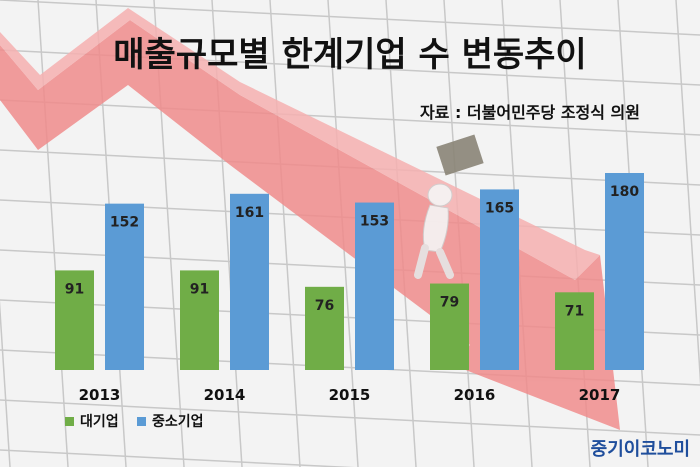 This screenshot has width=700, height=467. I want to click on bar-sme-2015, so click(374, 286).